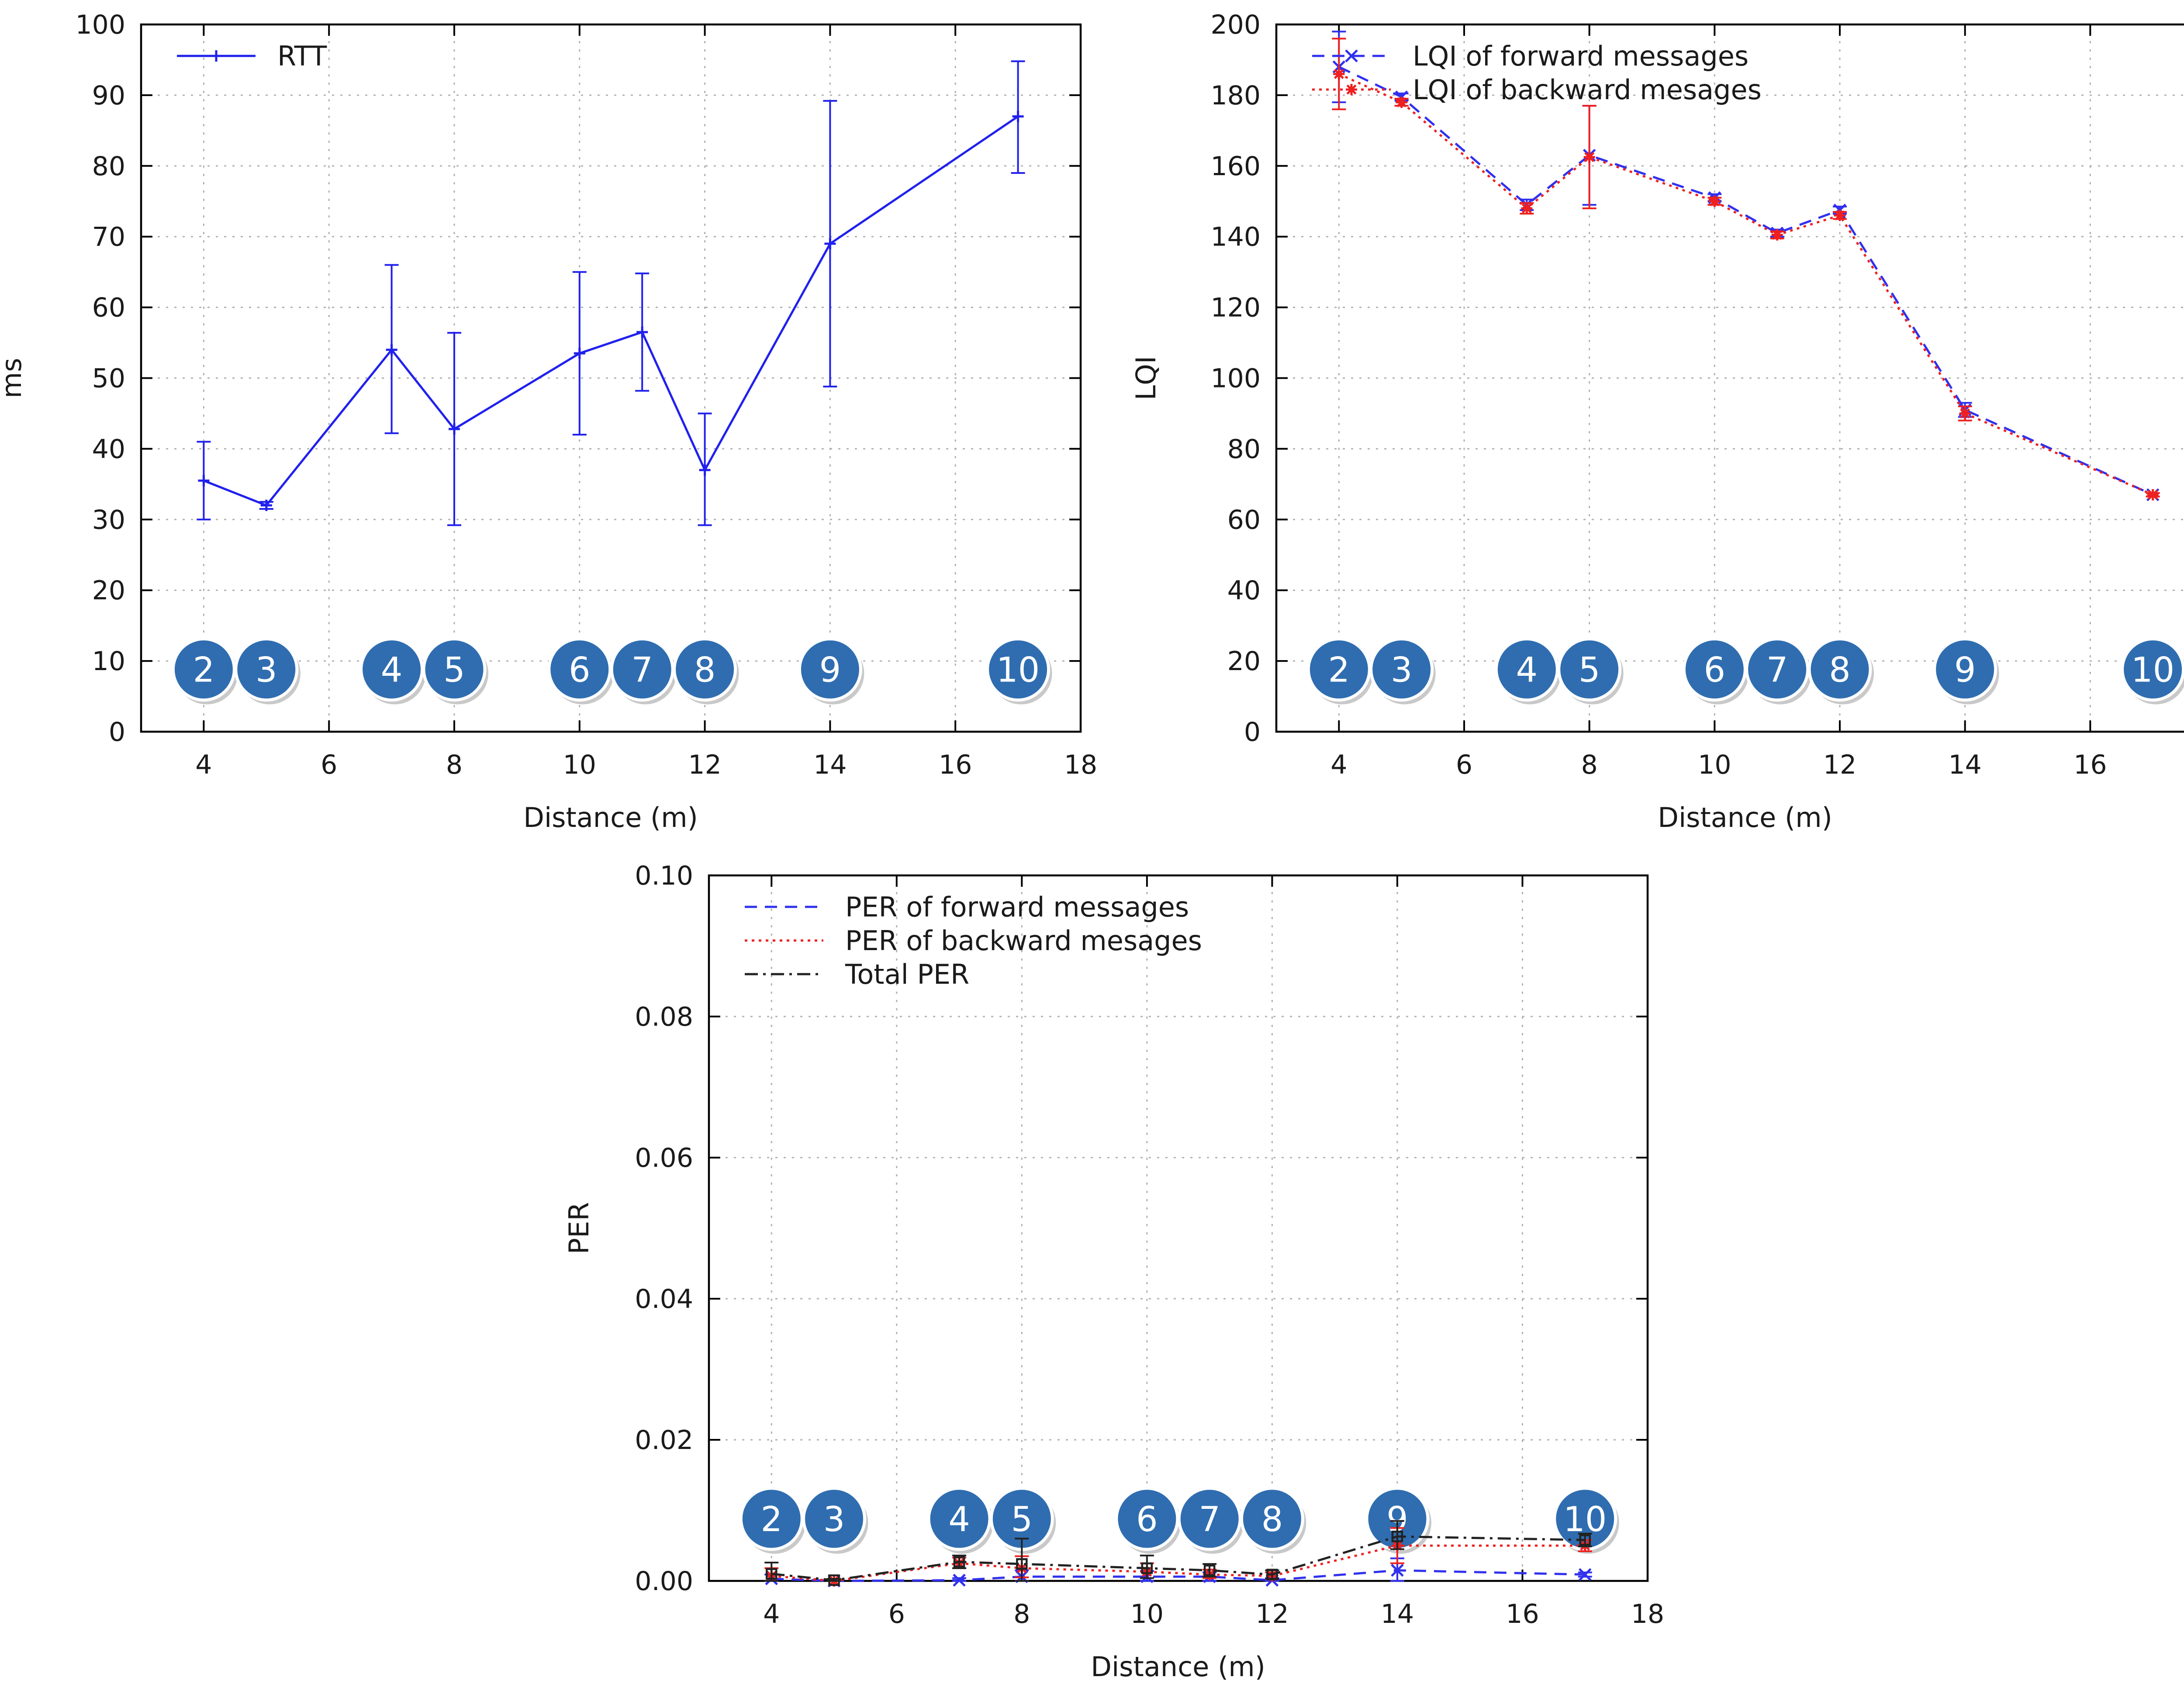  I want to click on y-axis-label: ms, so click(14, 378).